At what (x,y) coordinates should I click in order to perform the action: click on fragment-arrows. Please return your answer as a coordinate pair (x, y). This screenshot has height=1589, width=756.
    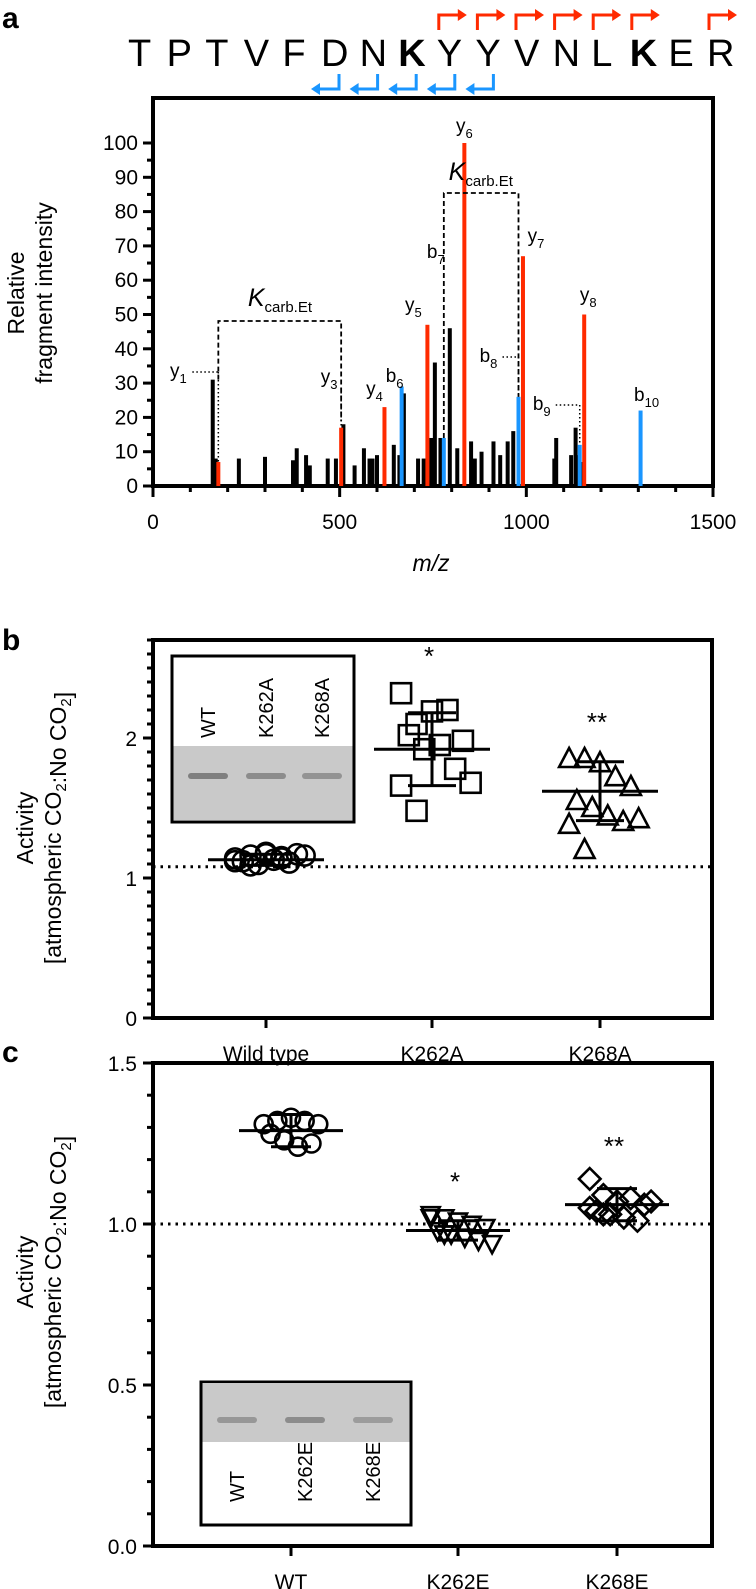
    Looking at the image, I should click on (524, 52).